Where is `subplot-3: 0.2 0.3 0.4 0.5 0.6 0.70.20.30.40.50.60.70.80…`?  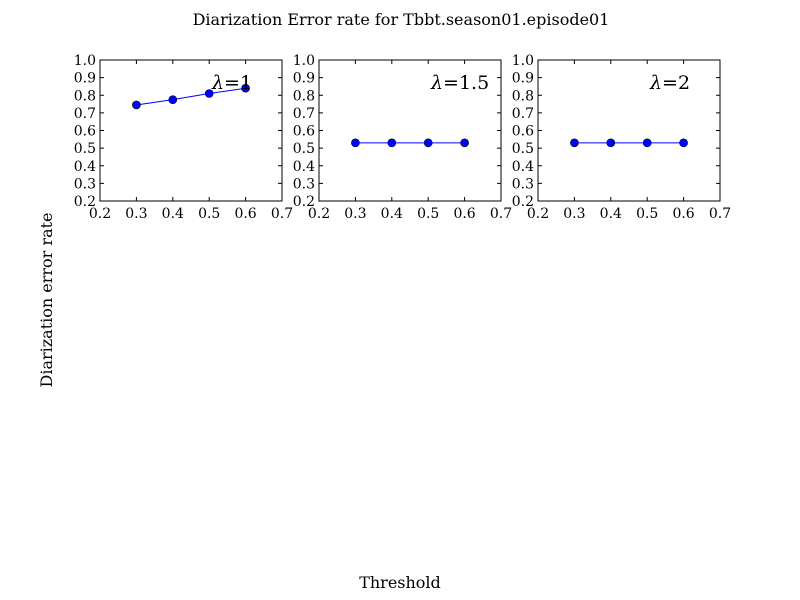 subplot-3: 0.2 0.3 0.4 0.5 0.6 0.70.20.30.40.50.60.70.80… is located at coordinates (621, 137).